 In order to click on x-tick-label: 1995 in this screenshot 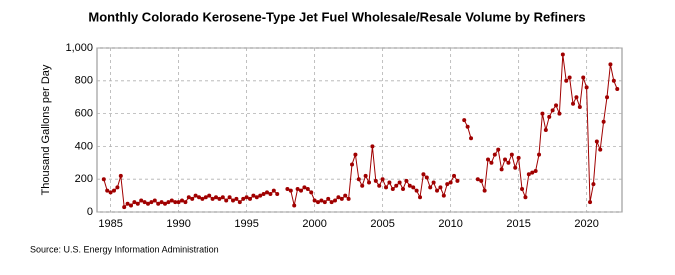, I will do `click(246, 224)`.